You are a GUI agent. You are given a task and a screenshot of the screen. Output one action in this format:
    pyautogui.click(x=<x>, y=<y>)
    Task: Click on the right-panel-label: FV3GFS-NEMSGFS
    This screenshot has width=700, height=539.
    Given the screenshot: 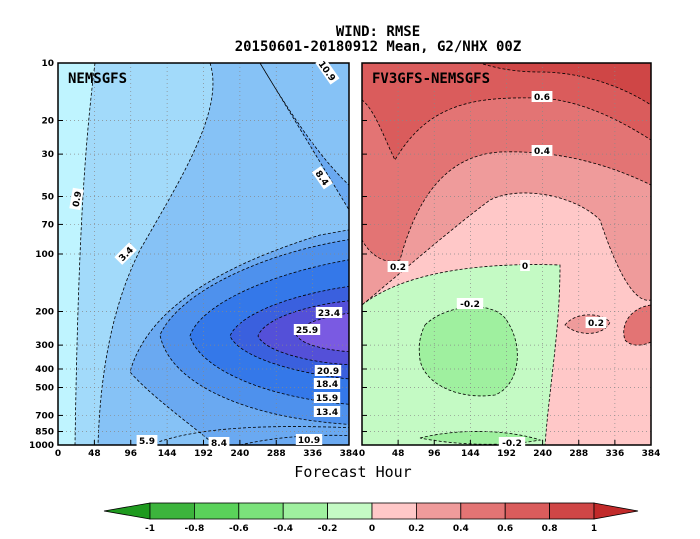 What is the action you would take?
    pyautogui.click(x=431, y=79)
    